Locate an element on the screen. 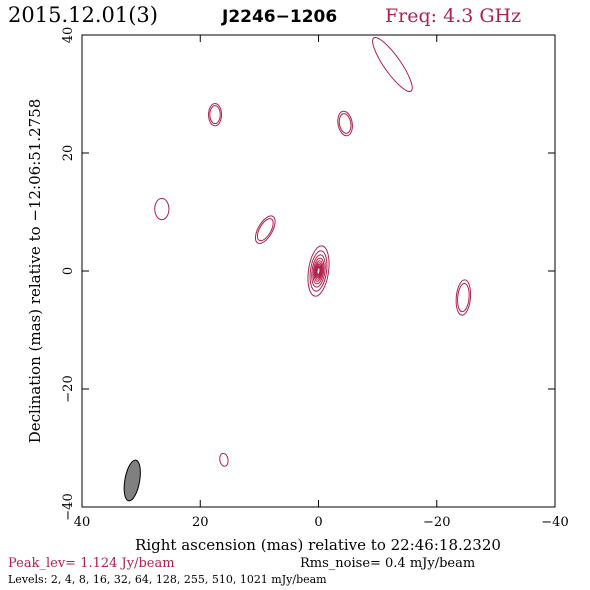 The height and width of the screenshot is (590, 590). jet-knot-contour is located at coordinates (265, 230).